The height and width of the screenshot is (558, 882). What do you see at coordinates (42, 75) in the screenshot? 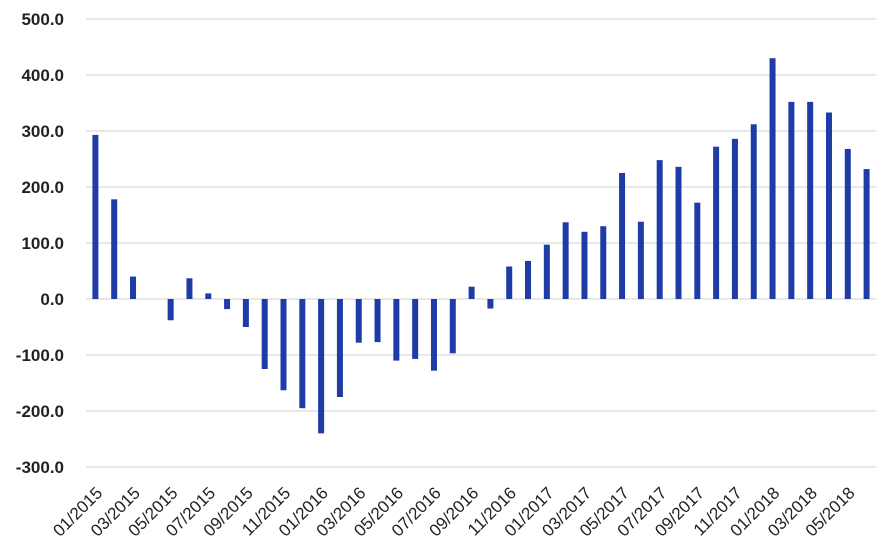
I see `y-tick-label: 400.0` at bounding box center [42, 75].